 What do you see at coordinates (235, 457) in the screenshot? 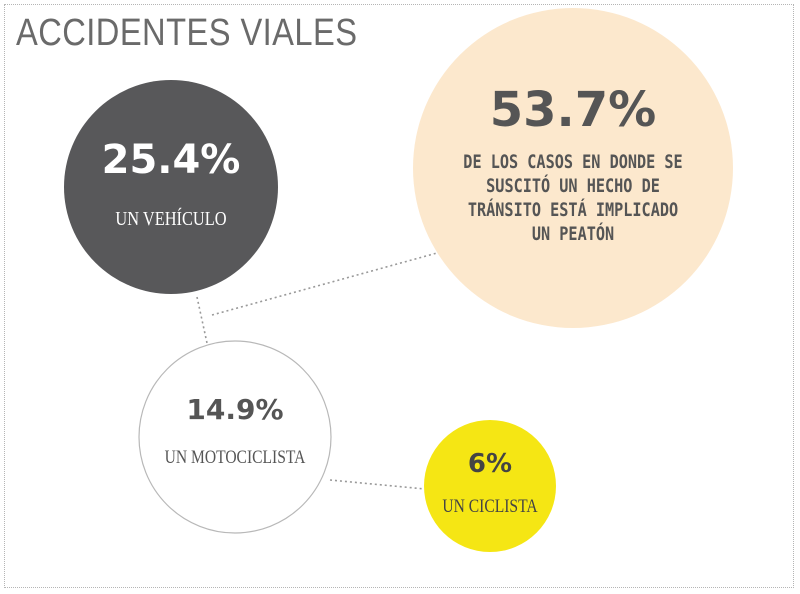
I see `bubble-label-motociclista-line-1: UN MOTOCICLISTA` at bounding box center [235, 457].